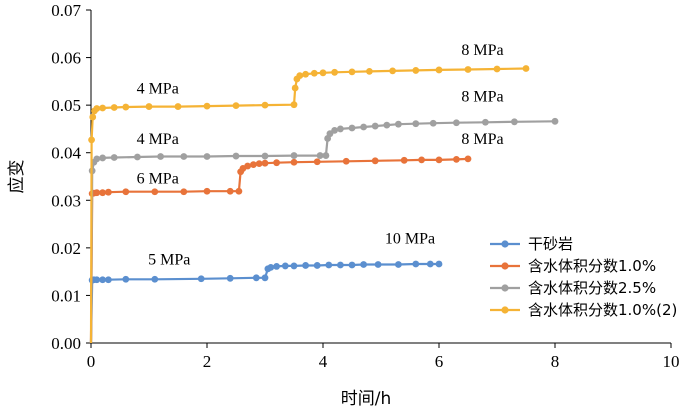  Describe the element at coordinates (158, 179) in the screenshot. I see `pressure-annotation: 6 MPa` at that location.